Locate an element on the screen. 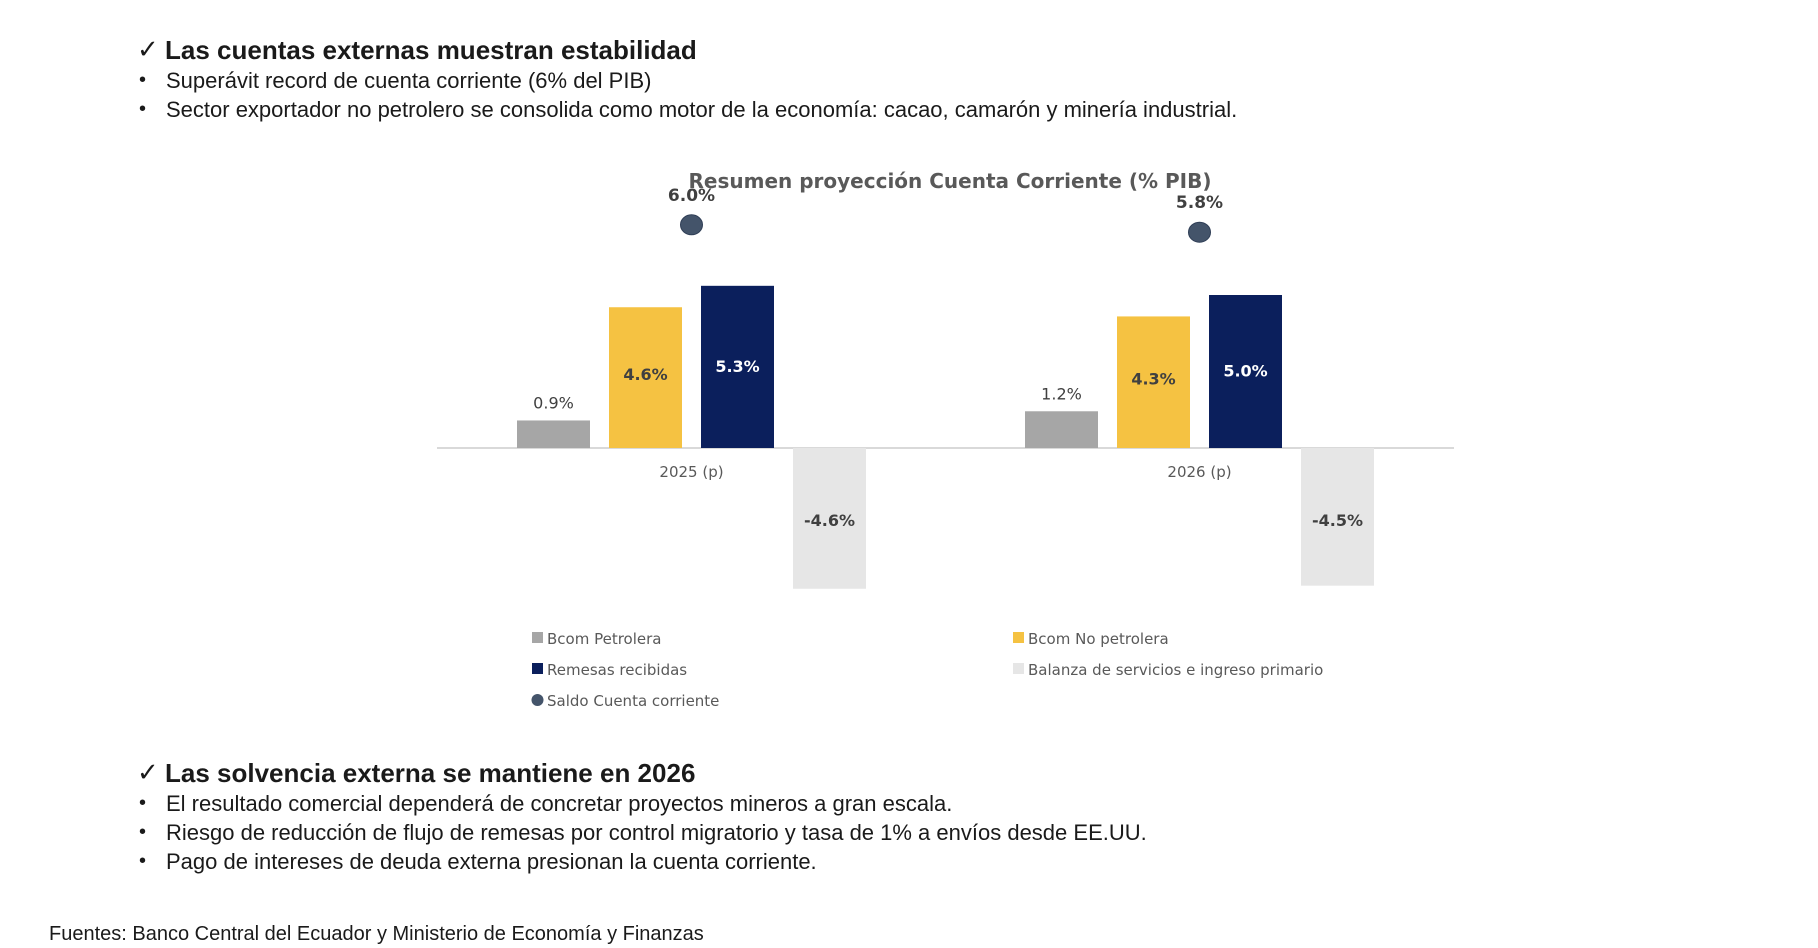 Image resolution: width=1818 pixels, height=948 pixels. legend-marker is located at coordinates (537, 700).